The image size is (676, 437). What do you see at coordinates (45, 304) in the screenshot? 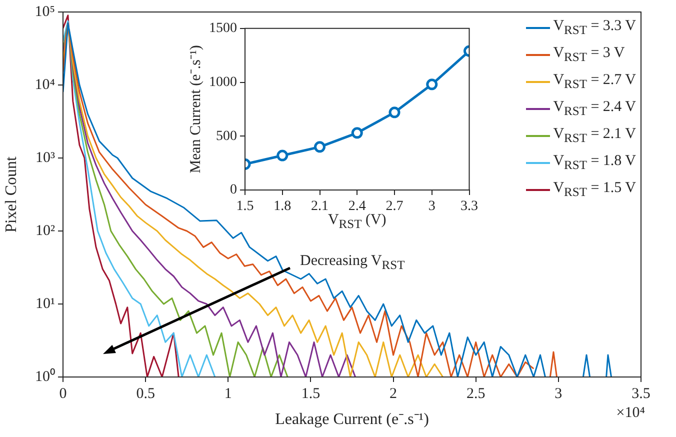
I see `y-tick-label: 10¹` at bounding box center [45, 304].